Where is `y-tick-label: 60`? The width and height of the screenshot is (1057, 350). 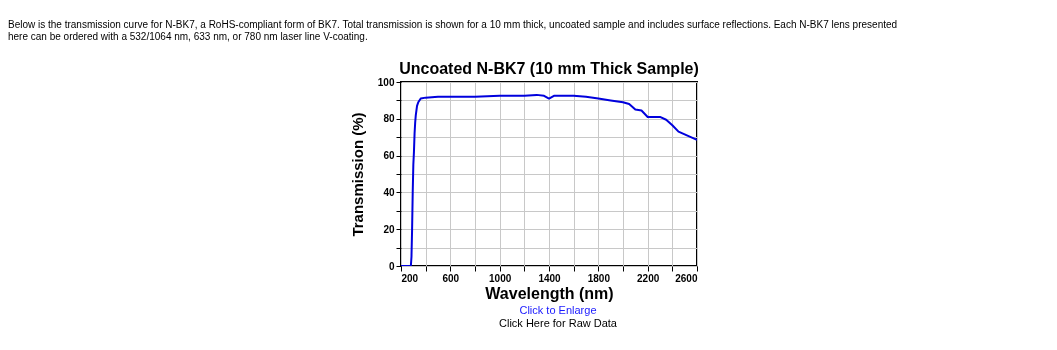 y-tick-label: 60 is located at coordinates (389, 156).